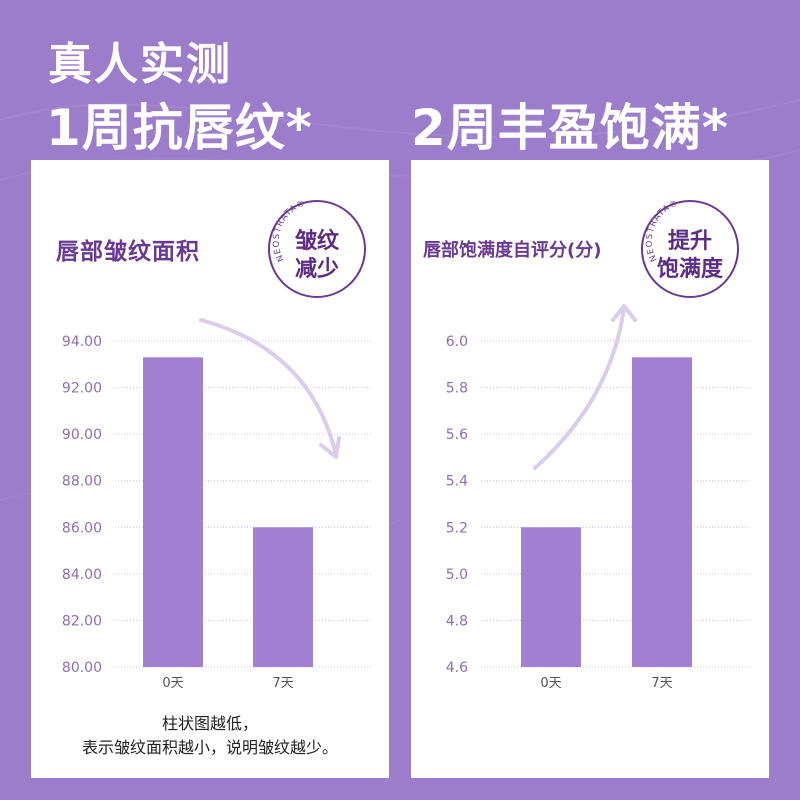 This screenshot has width=800, height=800. Describe the element at coordinates (689, 269) in the screenshot. I see `badge-line2: 饱满度` at that location.